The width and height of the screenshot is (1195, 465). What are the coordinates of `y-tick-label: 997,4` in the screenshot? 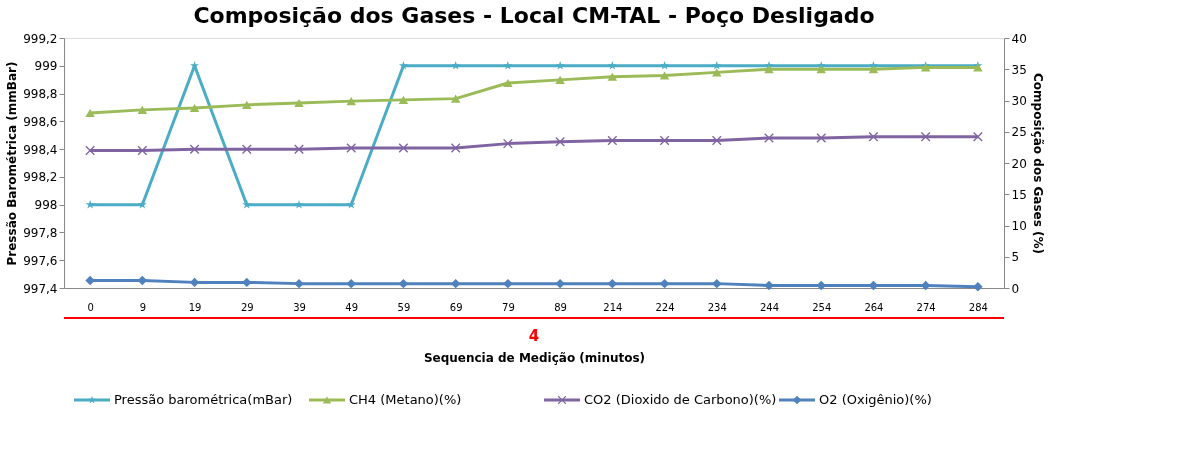 It's located at (40, 288).